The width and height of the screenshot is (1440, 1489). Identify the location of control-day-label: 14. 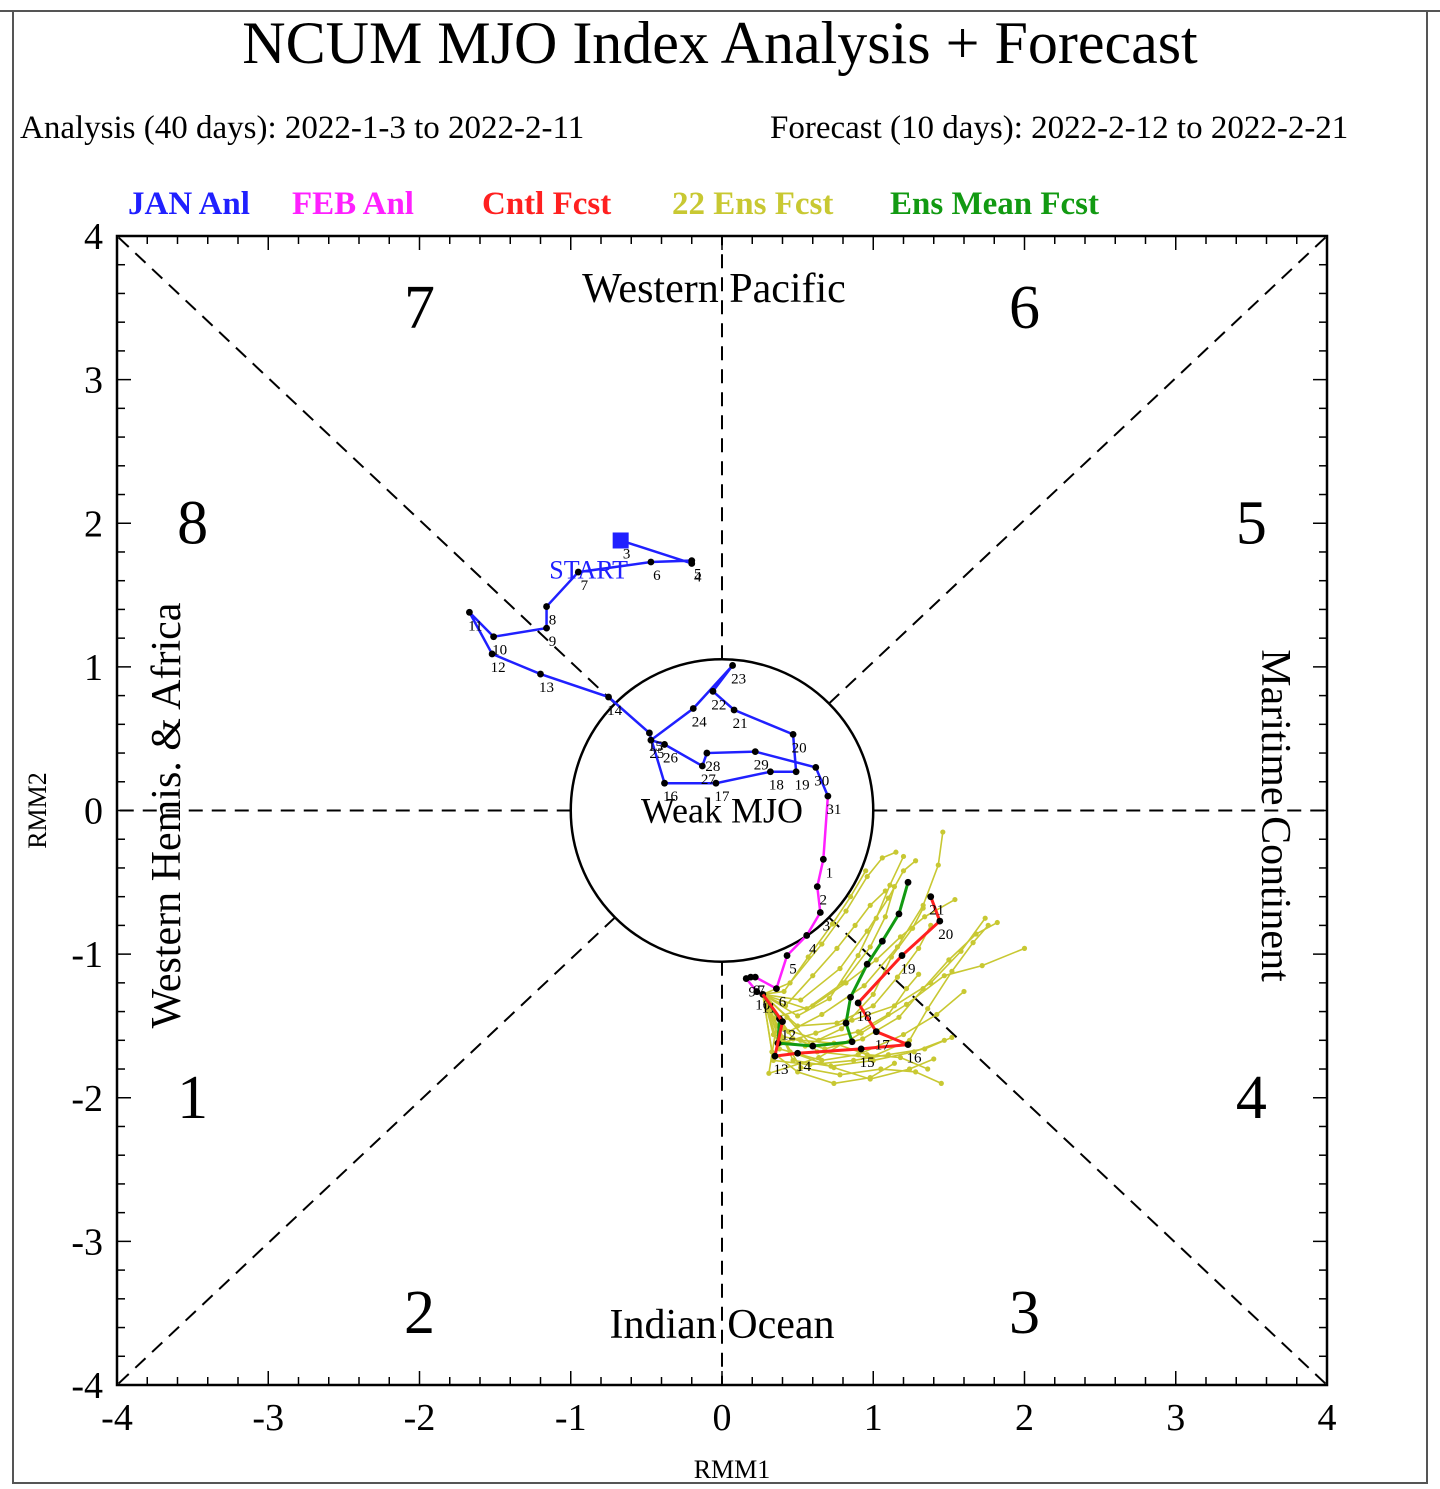
(804, 1067).